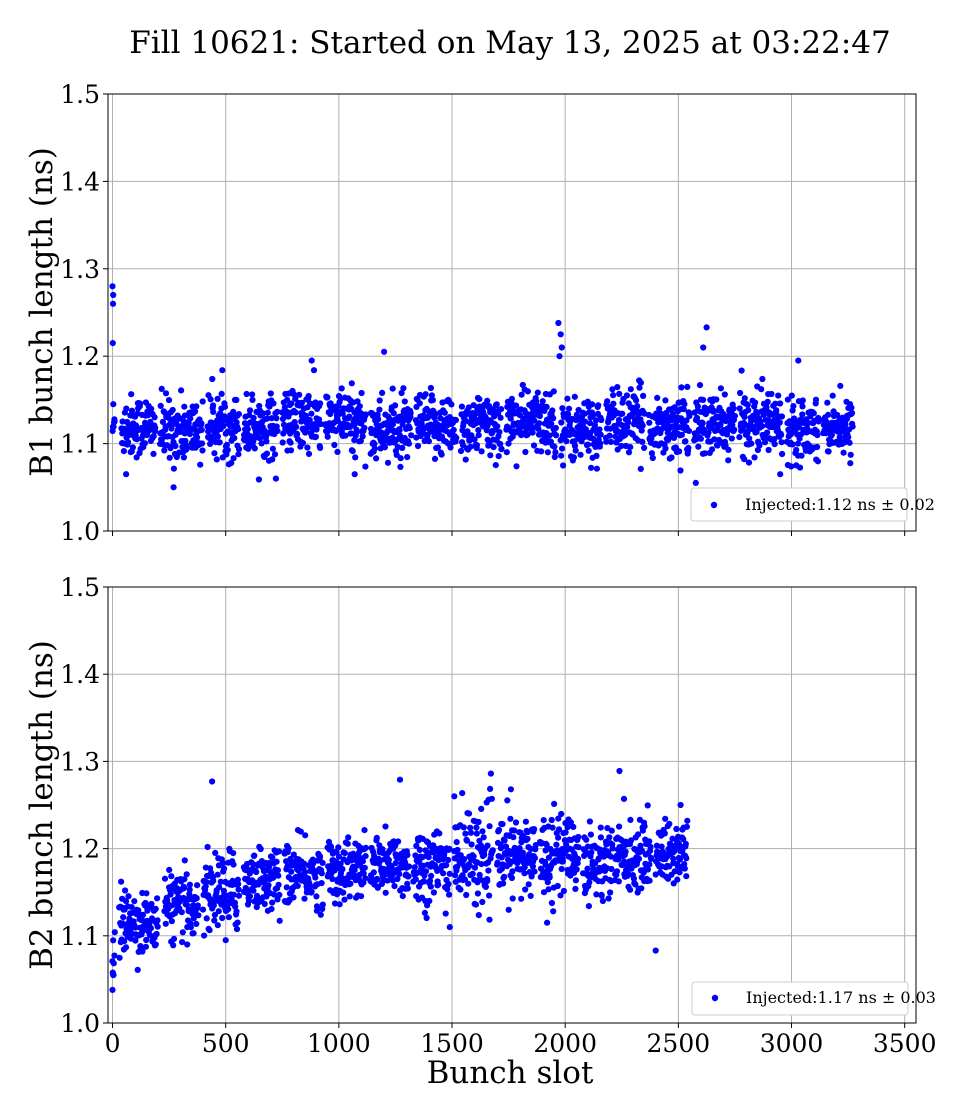  I want to click on b2-legend-marker, so click(715, 998).